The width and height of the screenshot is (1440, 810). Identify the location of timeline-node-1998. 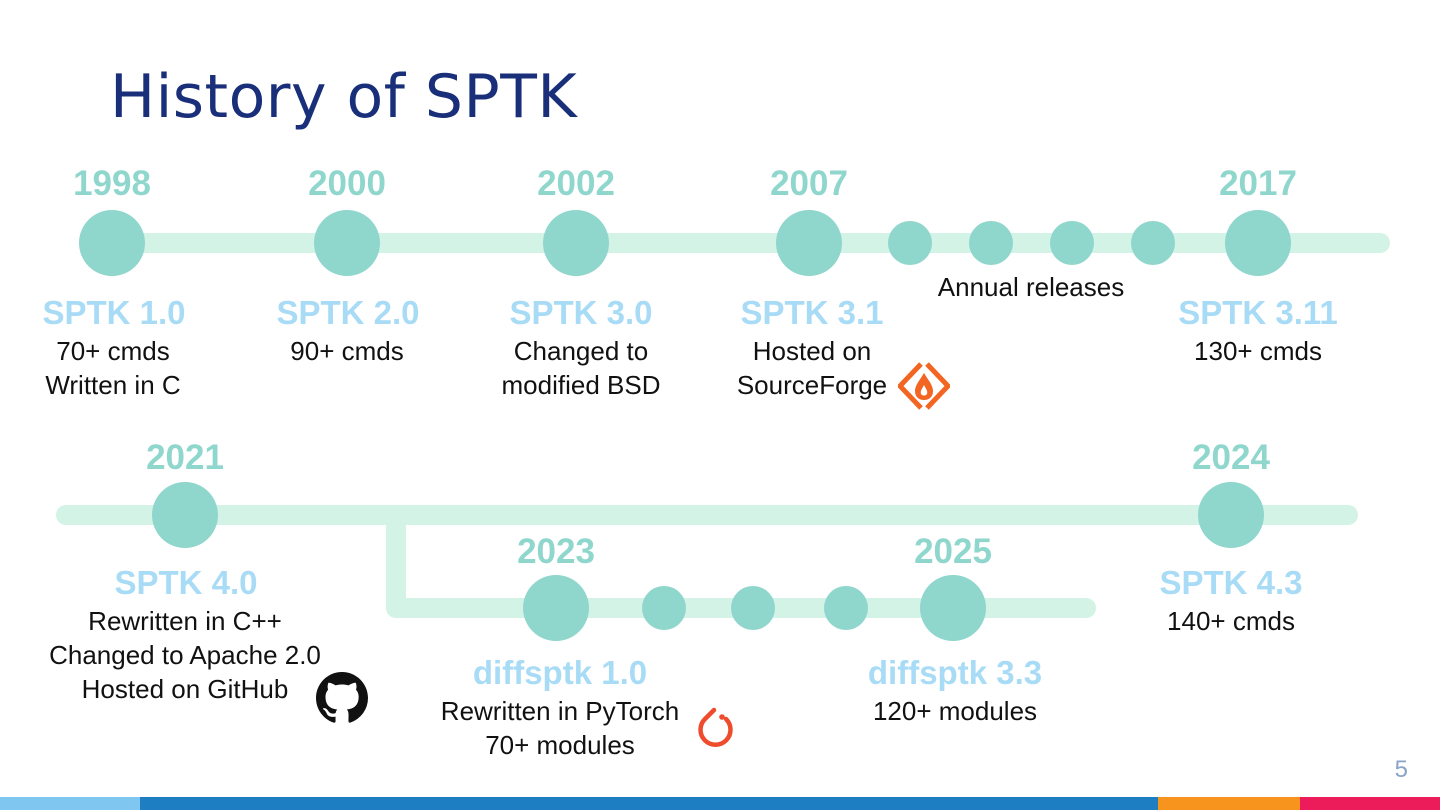
(112, 243).